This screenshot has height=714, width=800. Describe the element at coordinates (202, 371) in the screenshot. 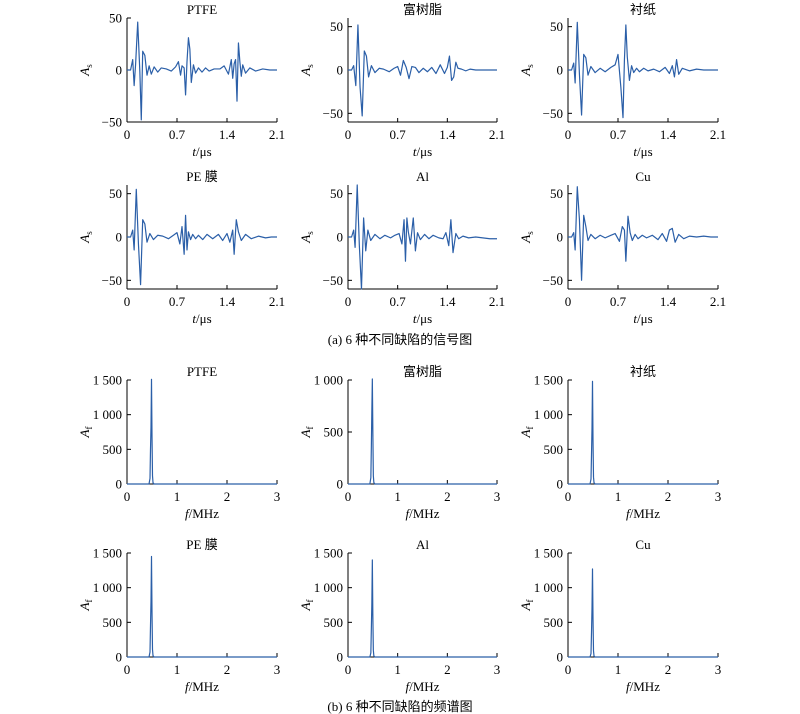

I see `chart-title: PTFE` at that location.